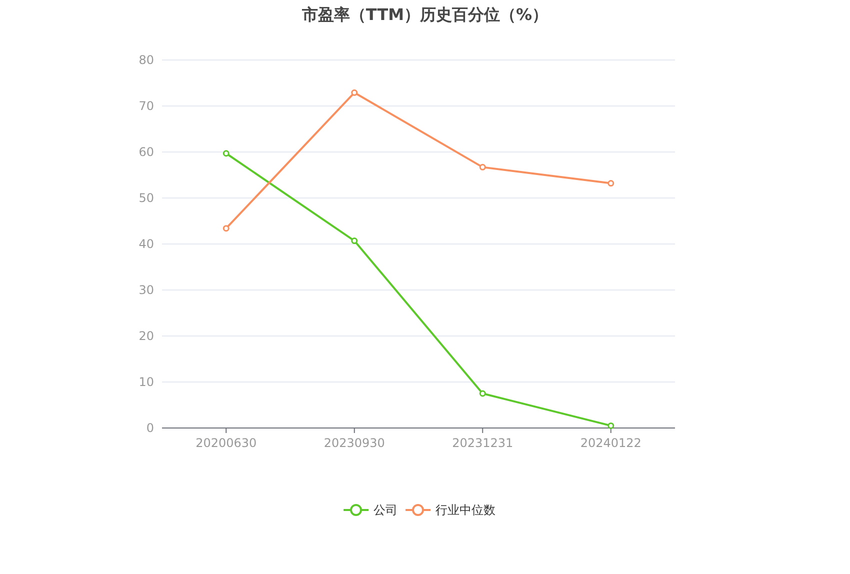 This screenshot has width=850, height=574. Describe the element at coordinates (146, 198) in the screenshot. I see `y-tick-label: 50` at that location.